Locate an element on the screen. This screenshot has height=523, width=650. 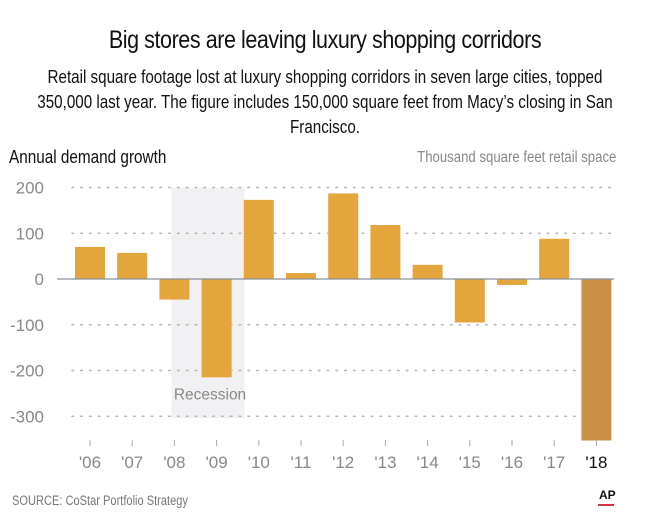
x-tick-label: '18 is located at coordinates (596, 462).